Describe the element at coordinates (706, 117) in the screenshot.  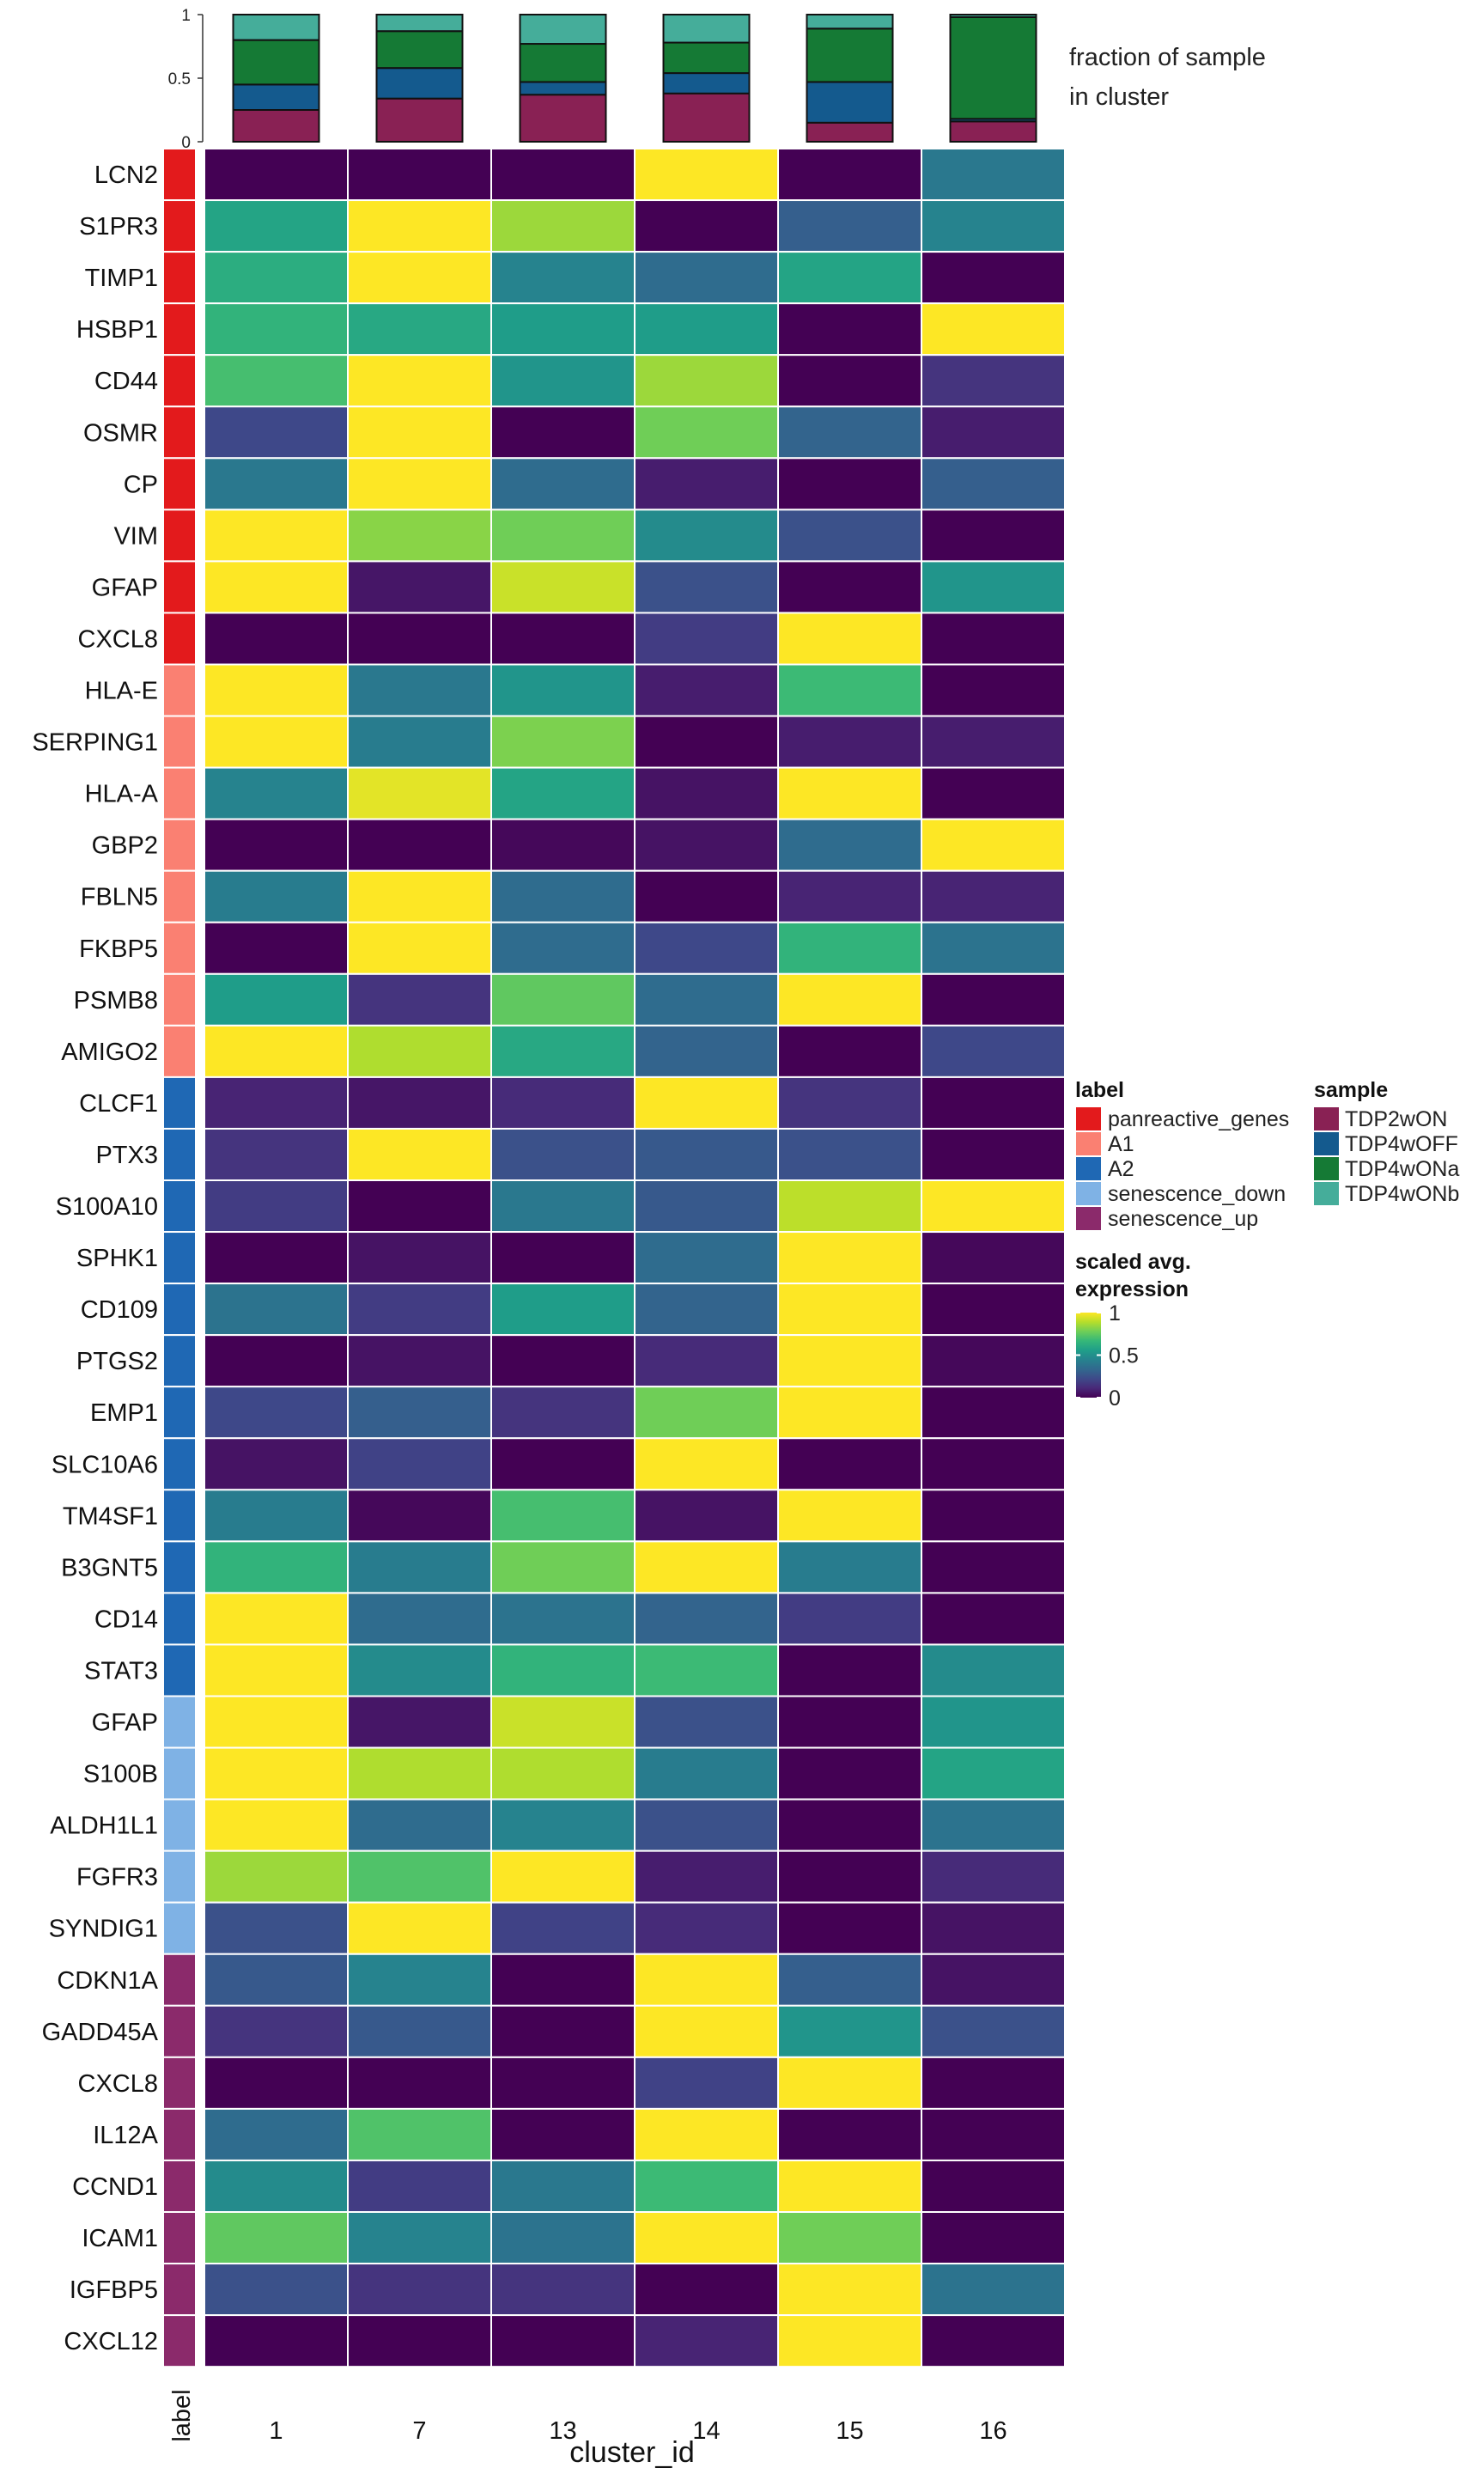
I see `fraction-bar-segment-cluster-14-tdp2won` at that location.